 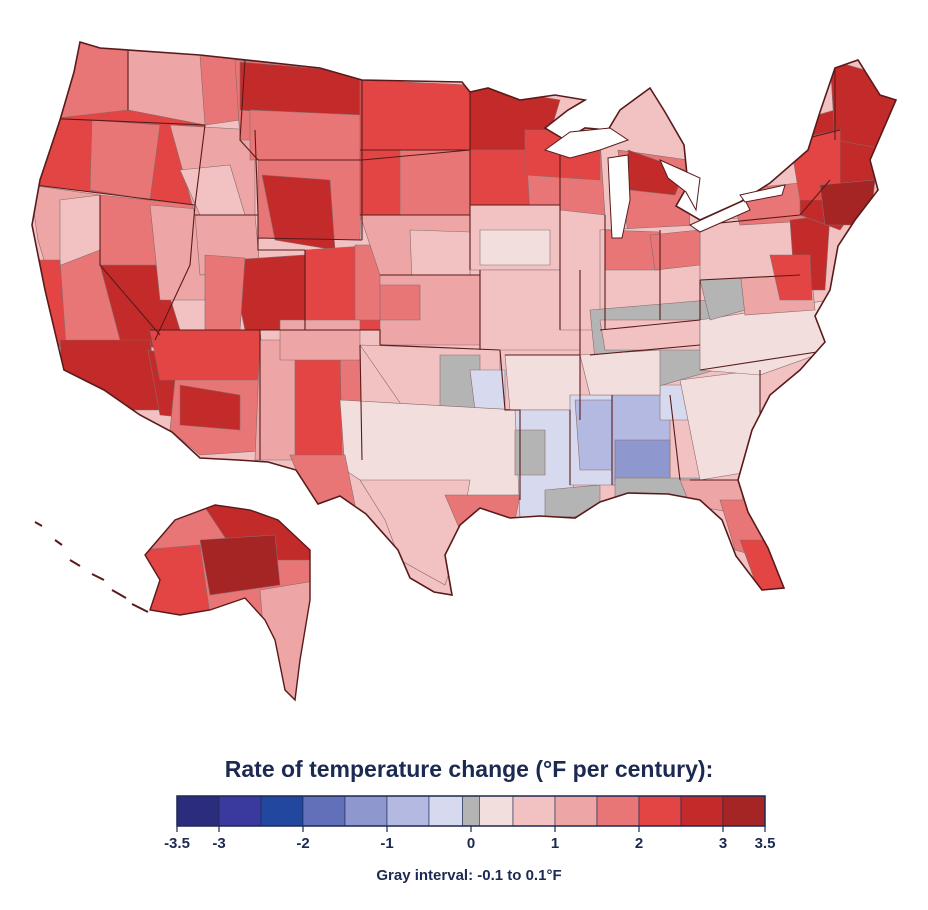 I want to click on region-ct-ri, so click(x=847, y=202).